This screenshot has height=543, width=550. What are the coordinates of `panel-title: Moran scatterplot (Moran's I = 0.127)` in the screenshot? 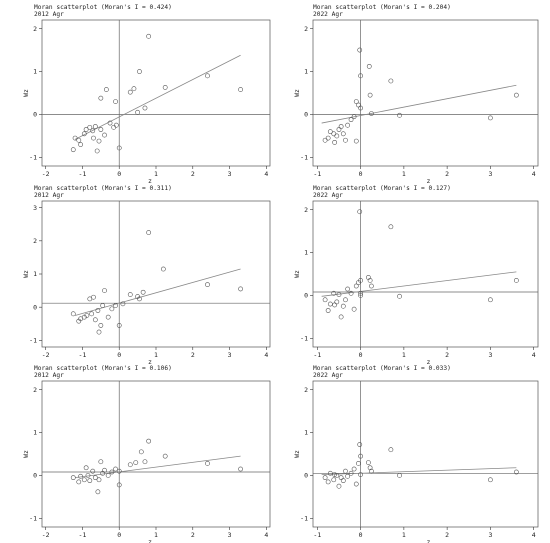 It's located at (382, 188).